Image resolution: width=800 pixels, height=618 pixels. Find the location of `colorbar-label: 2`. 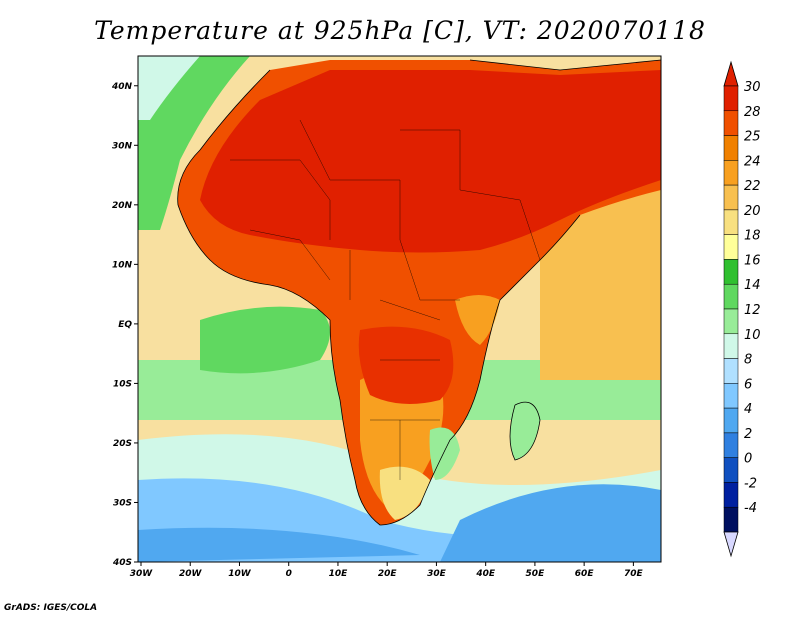

colorbar-label: 2 is located at coordinates (748, 434).